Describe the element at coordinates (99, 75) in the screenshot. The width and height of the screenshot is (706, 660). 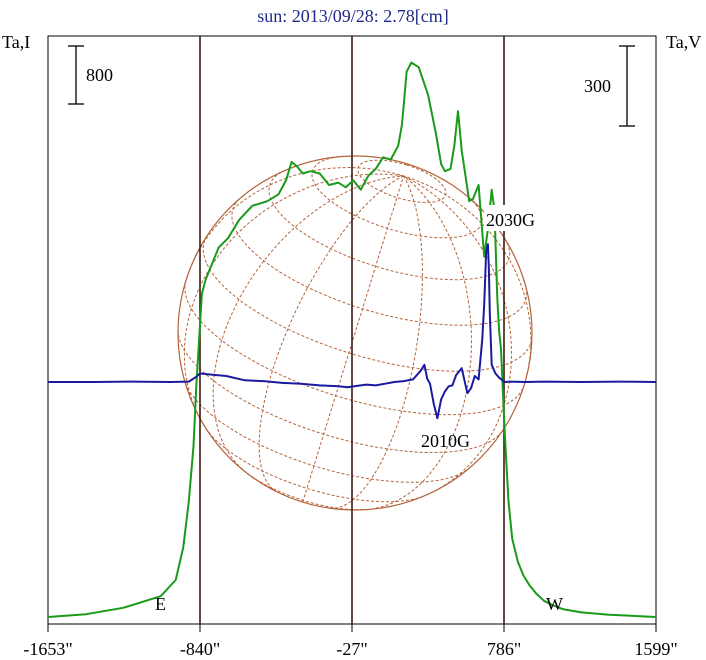
I see `left-scale-label: 800` at that location.